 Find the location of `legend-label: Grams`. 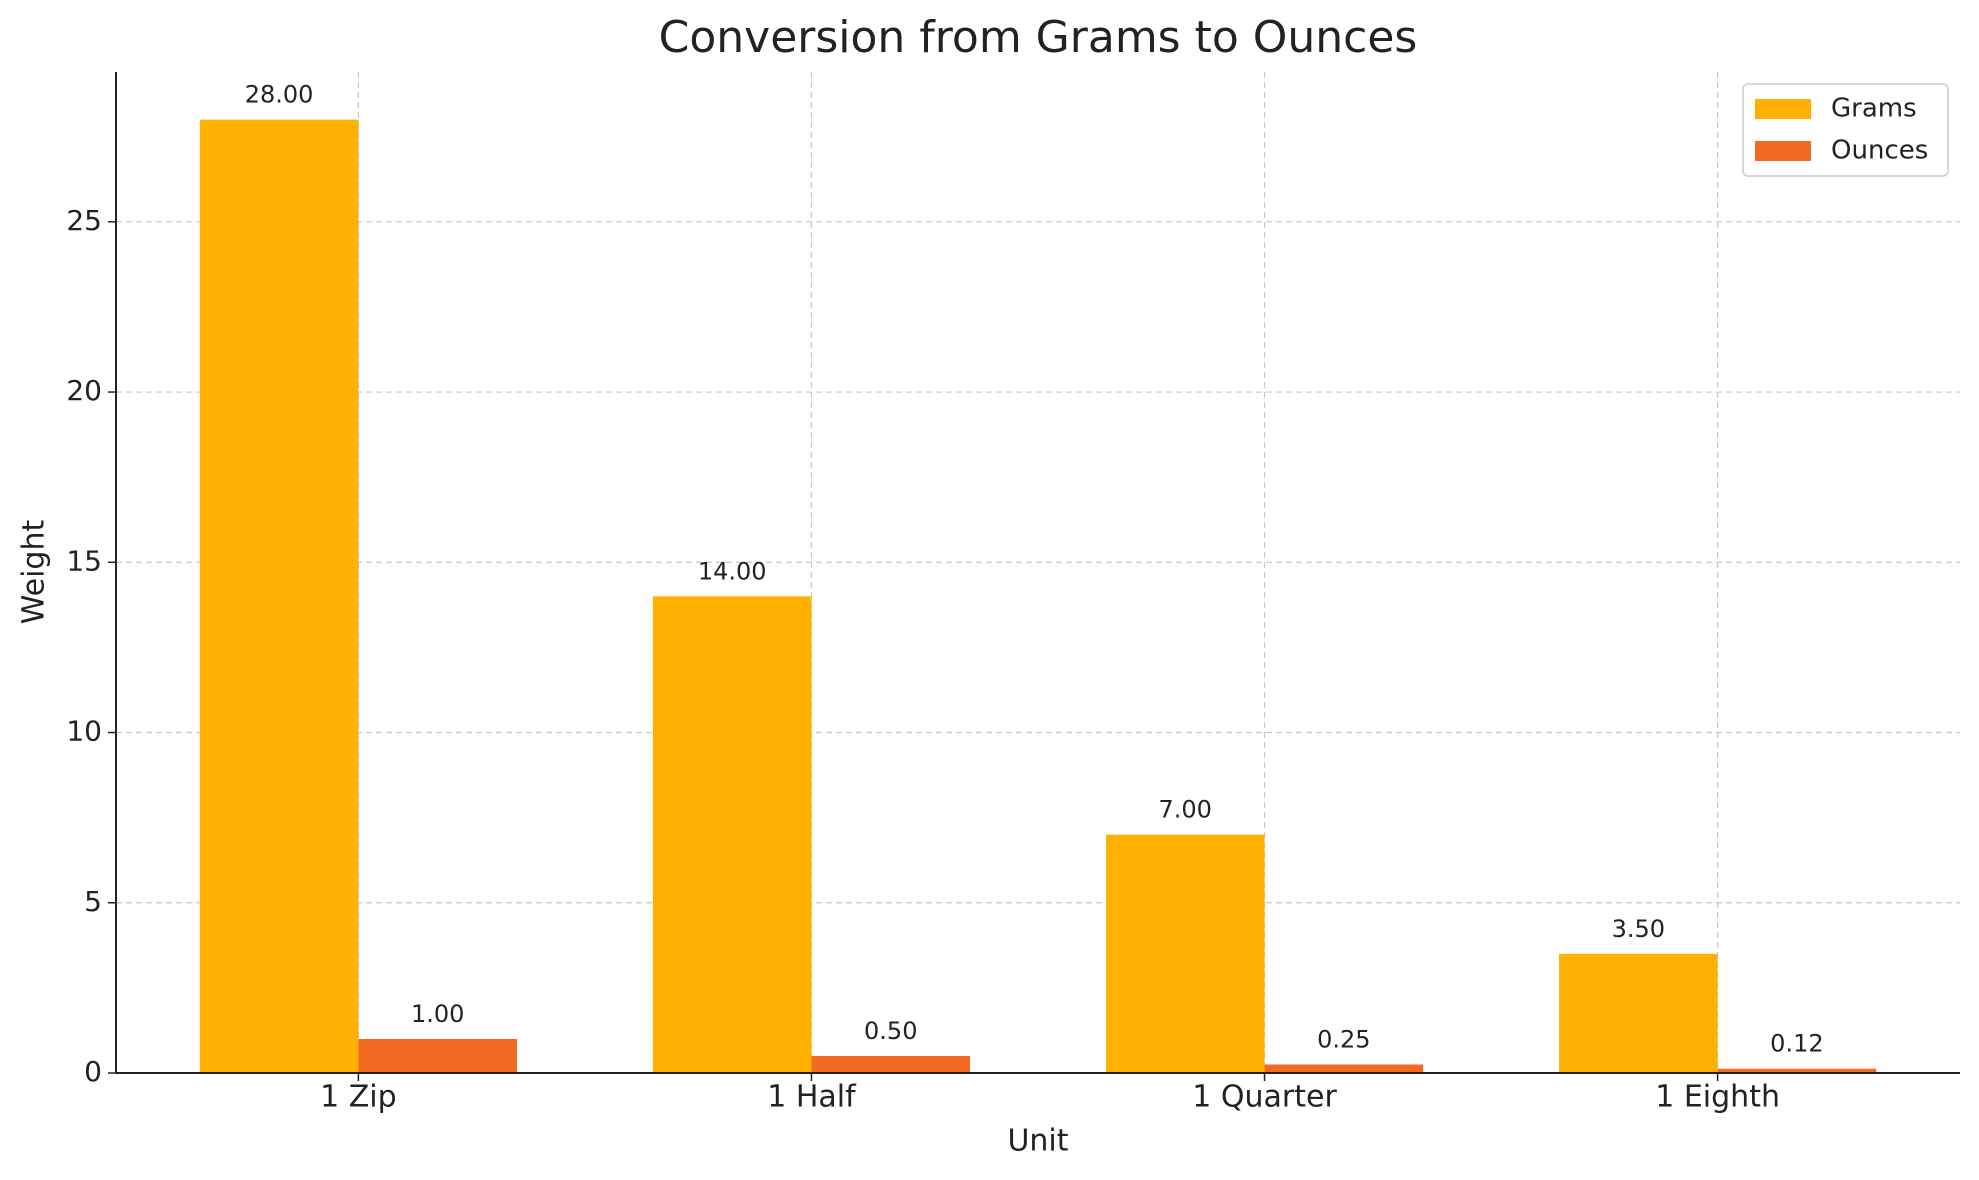

legend-label: Grams is located at coordinates (1874, 109).